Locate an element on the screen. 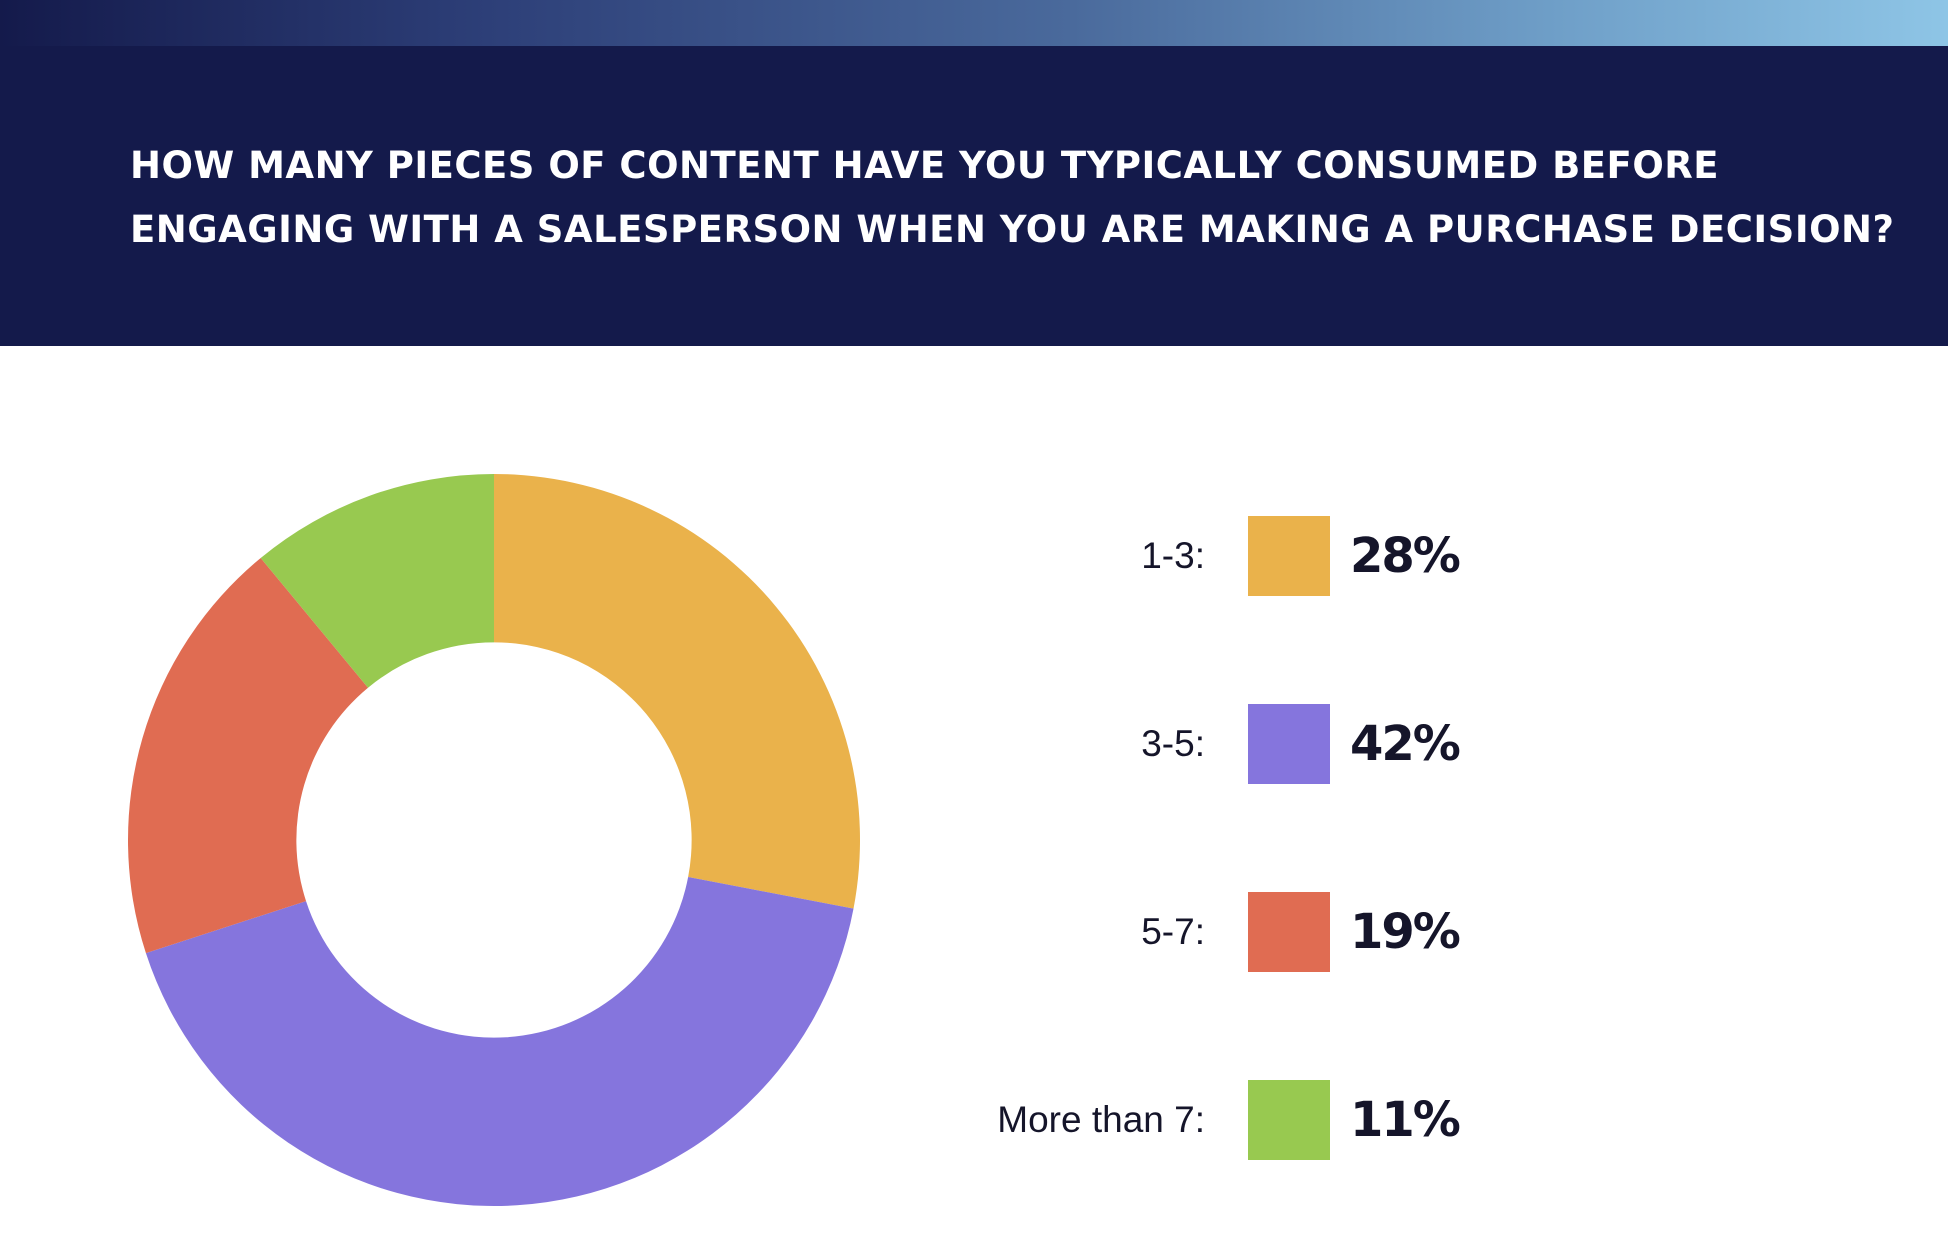 This screenshot has width=1948, height=1242. legend-value-more-than-7: 11% is located at coordinates (1405, 1120).